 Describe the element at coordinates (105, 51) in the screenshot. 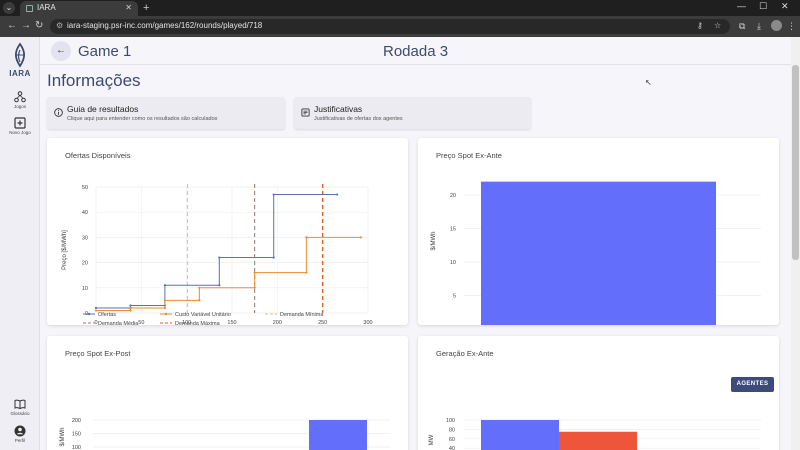

I see `game-title: Game 1` at that location.